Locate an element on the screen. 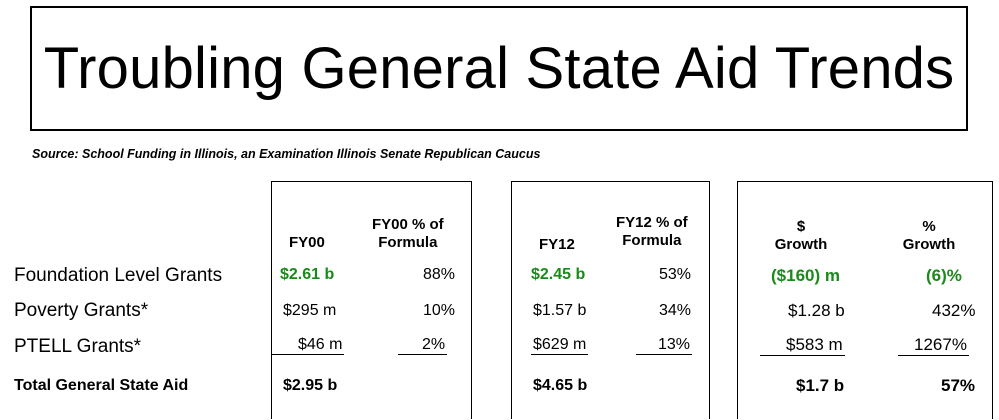  header-dollar-growth: $ Growth is located at coordinates (801, 235).